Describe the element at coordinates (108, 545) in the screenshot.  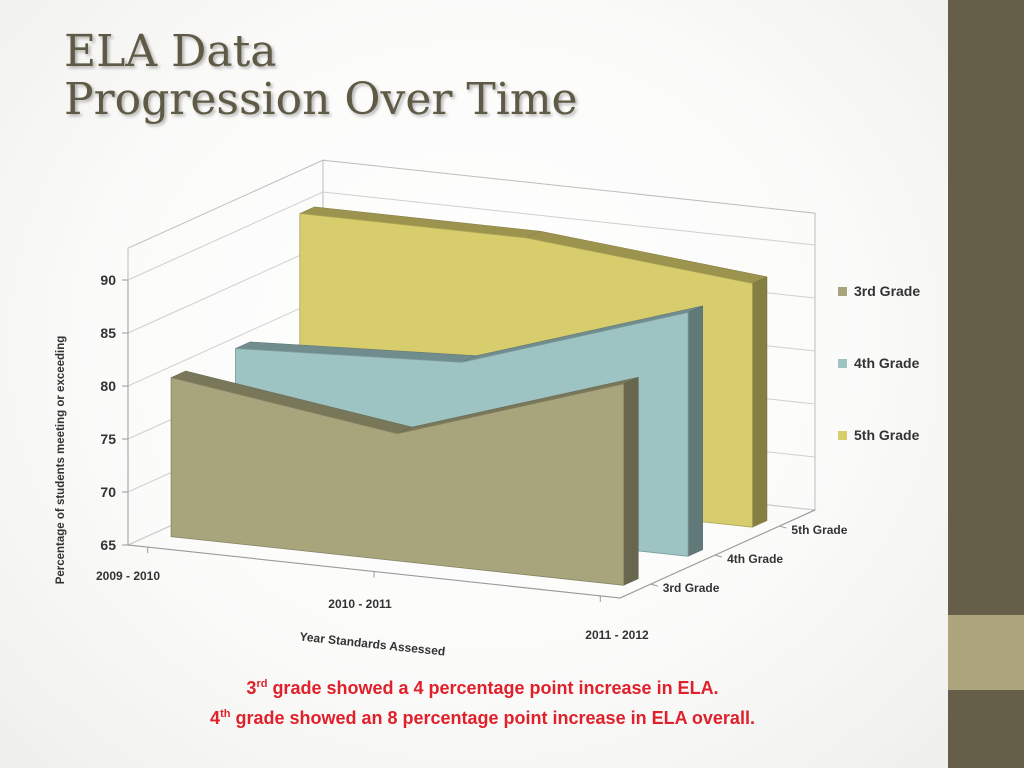
I see `y-tick-label: 65` at that location.